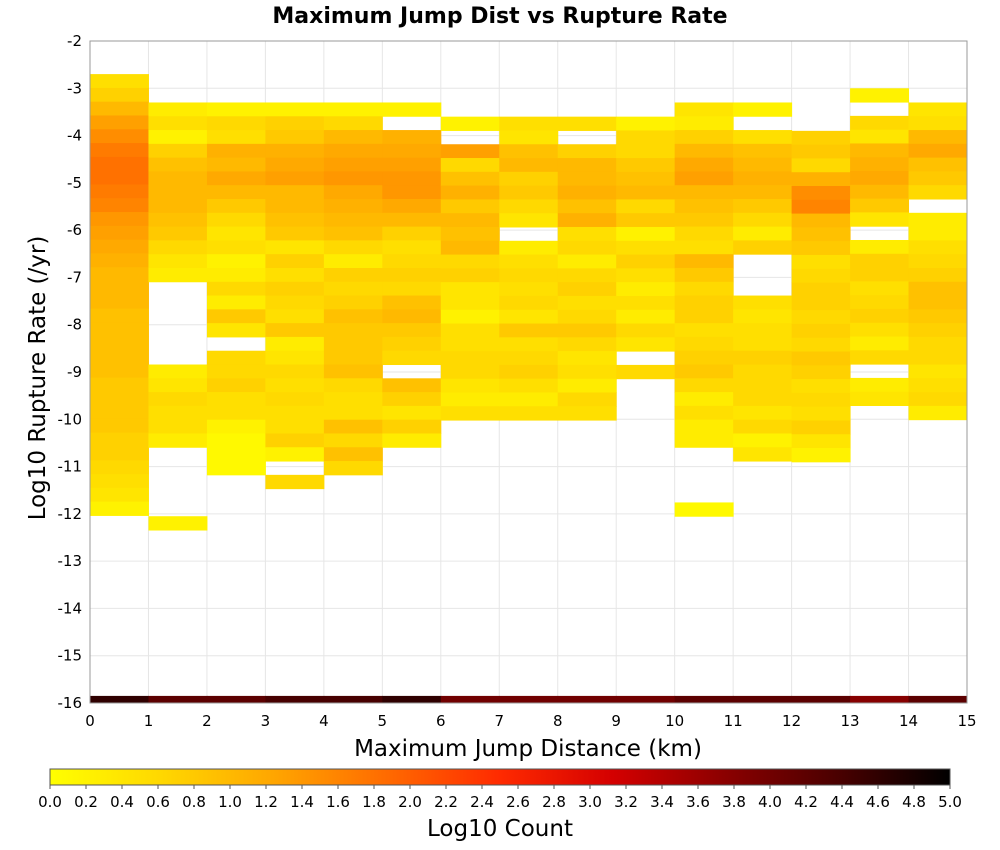  Describe the element at coordinates (616, 721) in the screenshot. I see `x-tick-label: 9` at that location.